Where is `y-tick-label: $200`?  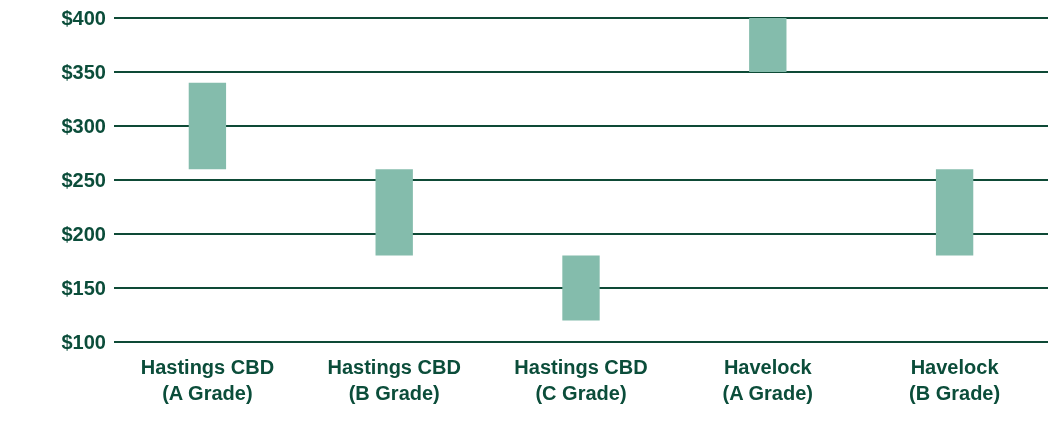
y-tick-label: $200 is located at coordinates (83, 234).